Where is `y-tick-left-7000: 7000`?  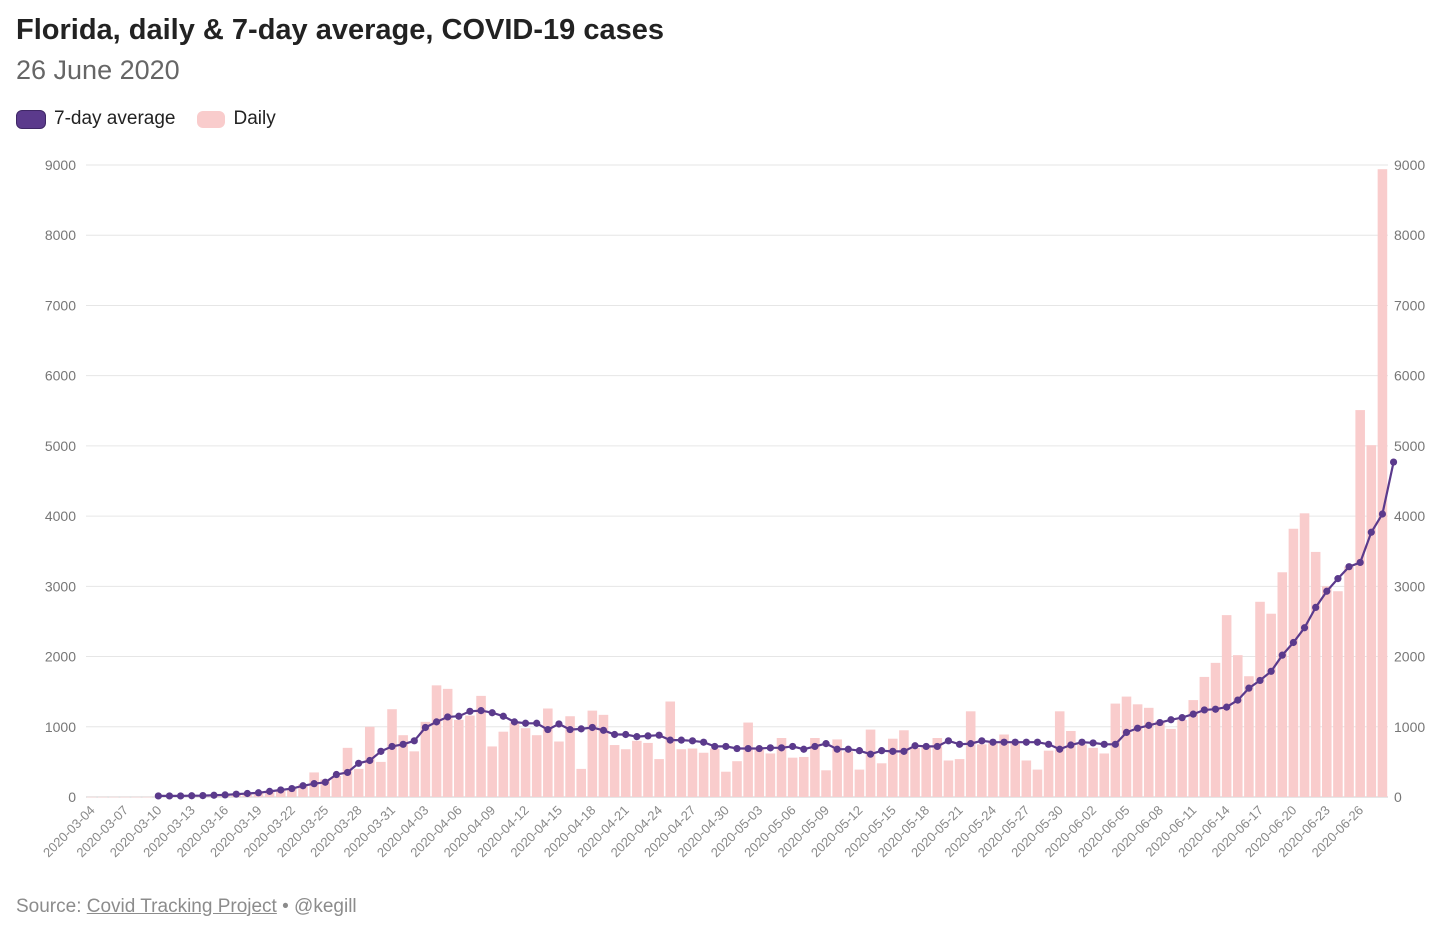 y-tick-left-7000: 7000 is located at coordinates (60, 305).